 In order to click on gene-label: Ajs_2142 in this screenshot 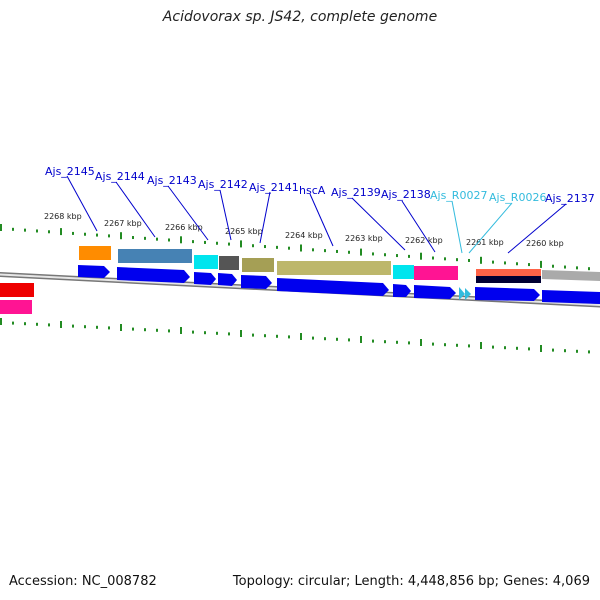, I will do `click(223, 184)`.